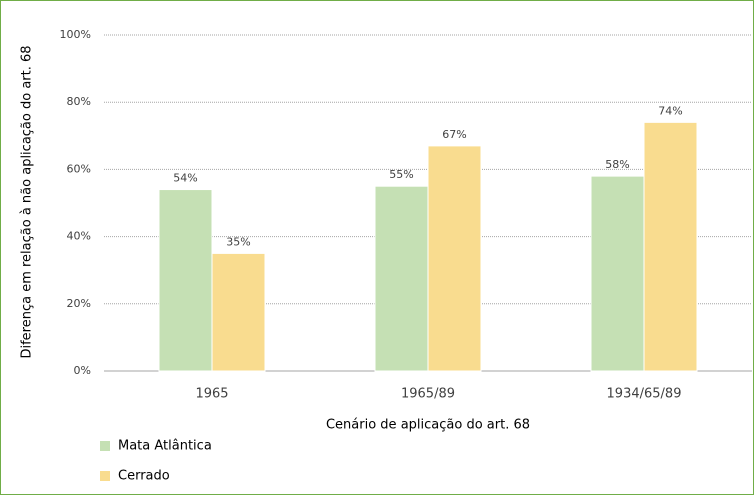 Image resolution: width=754 pixels, height=495 pixels. Describe the element at coordinates (428, 394) in the screenshot. I see `x-tick-label: 1965/89` at that location.